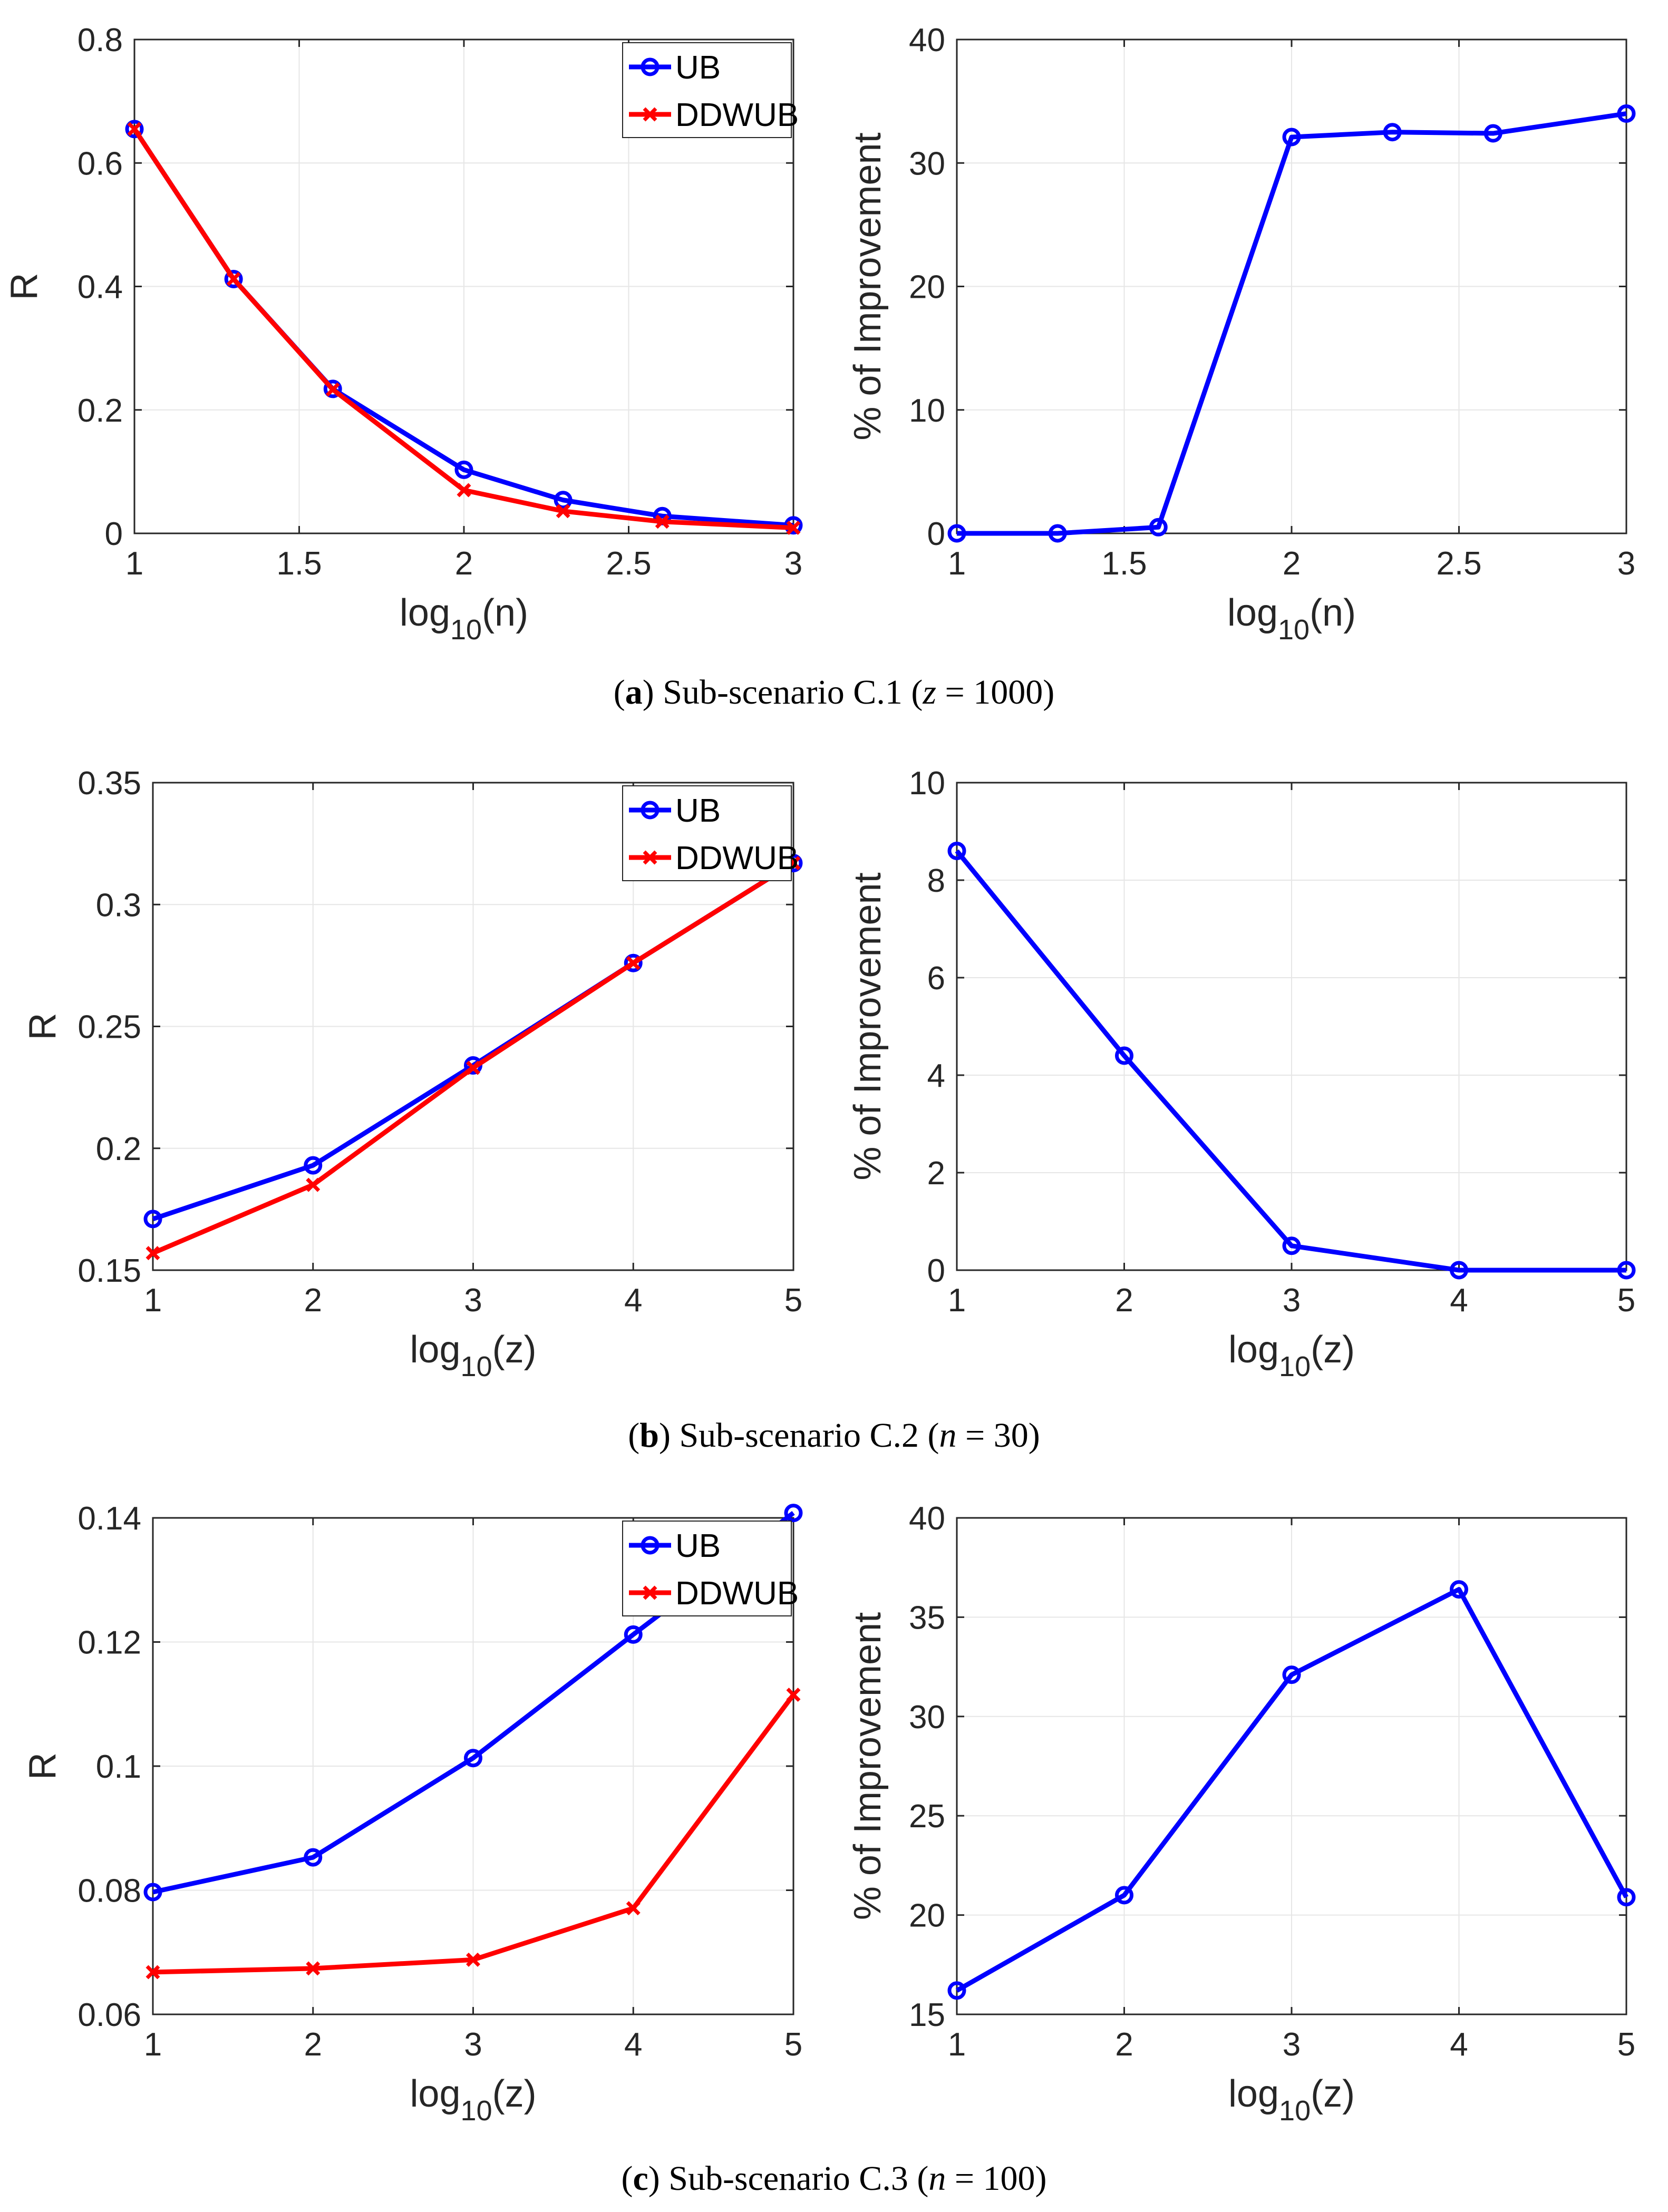 The width and height of the screenshot is (1668, 2212). What do you see at coordinates (936, 534) in the screenshot?
I see `y-tick-label: 0` at bounding box center [936, 534].